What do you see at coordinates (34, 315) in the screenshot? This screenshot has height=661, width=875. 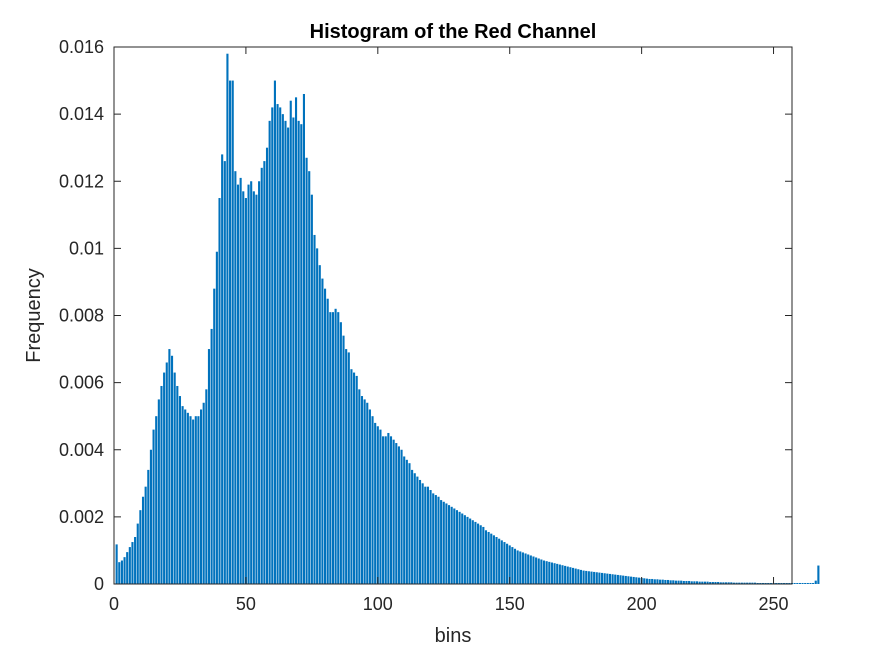 I see `y-axis-label: Frequency` at bounding box center [34, 315].